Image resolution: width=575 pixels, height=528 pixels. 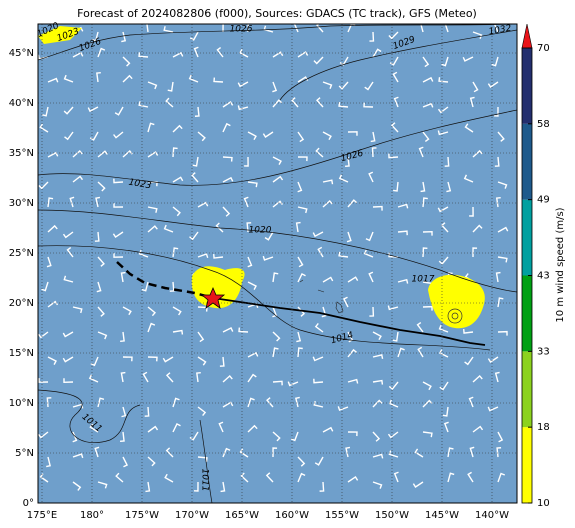 What do you see at coordinates (543, 351) in the screenshot?
I see `colorbar-tick-label: 33` at bounding box center [543, 351].